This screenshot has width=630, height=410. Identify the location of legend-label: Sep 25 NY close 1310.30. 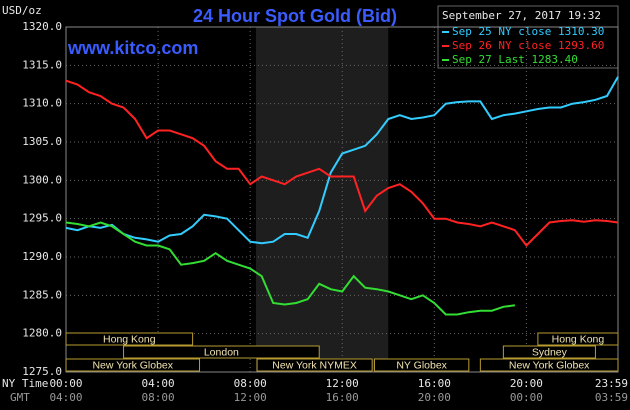
(528, 31).